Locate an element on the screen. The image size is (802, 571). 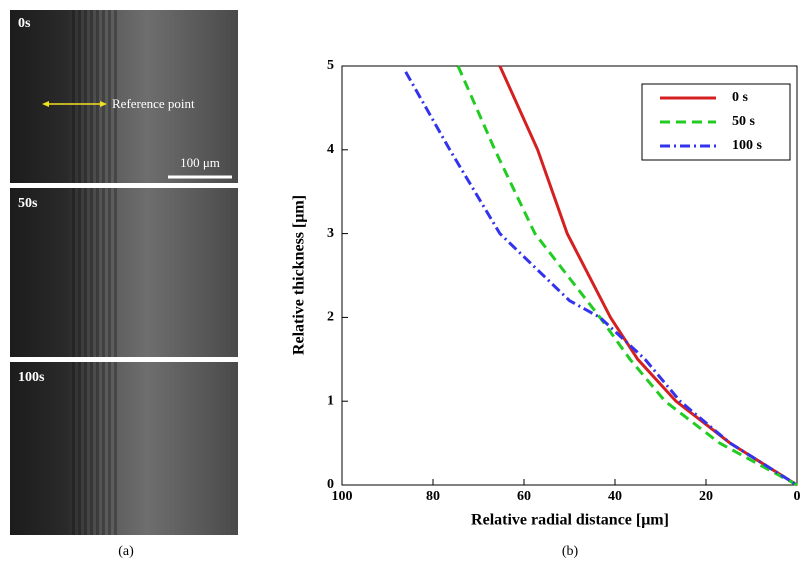
caption: (b) is located at coordinates (570, 551).